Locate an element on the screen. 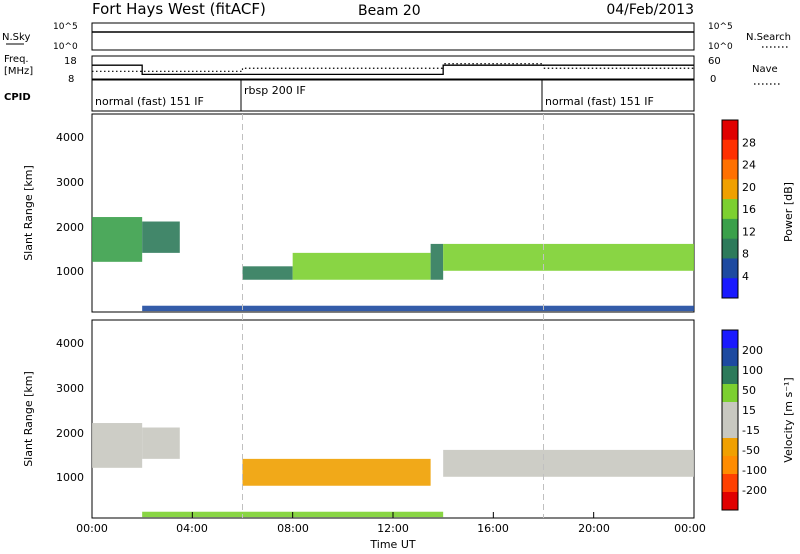 The image size is (800, 554). power-colorbar-ticks: 28 24 20 16 12 8 4 is located at coordinates (749, 209).